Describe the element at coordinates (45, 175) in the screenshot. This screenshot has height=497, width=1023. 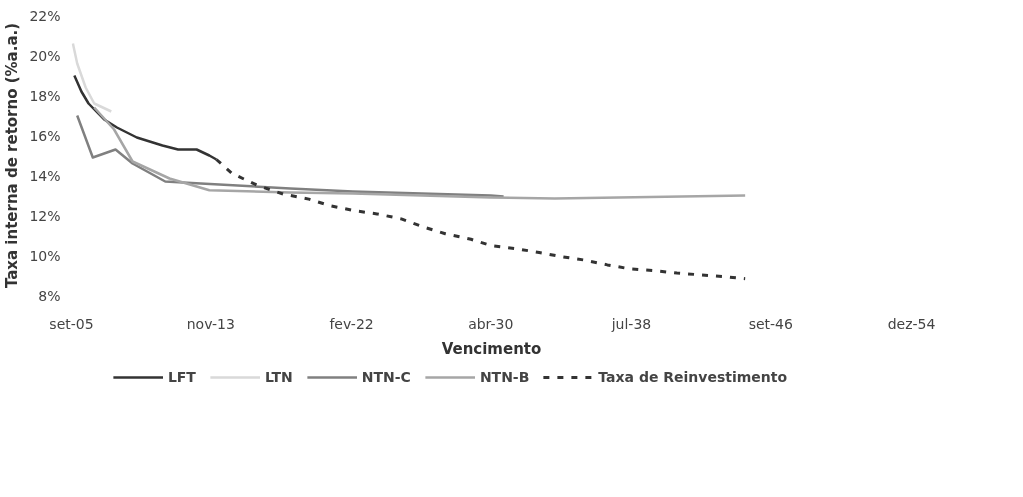
I see `y-tick-label: 14%` at that location.